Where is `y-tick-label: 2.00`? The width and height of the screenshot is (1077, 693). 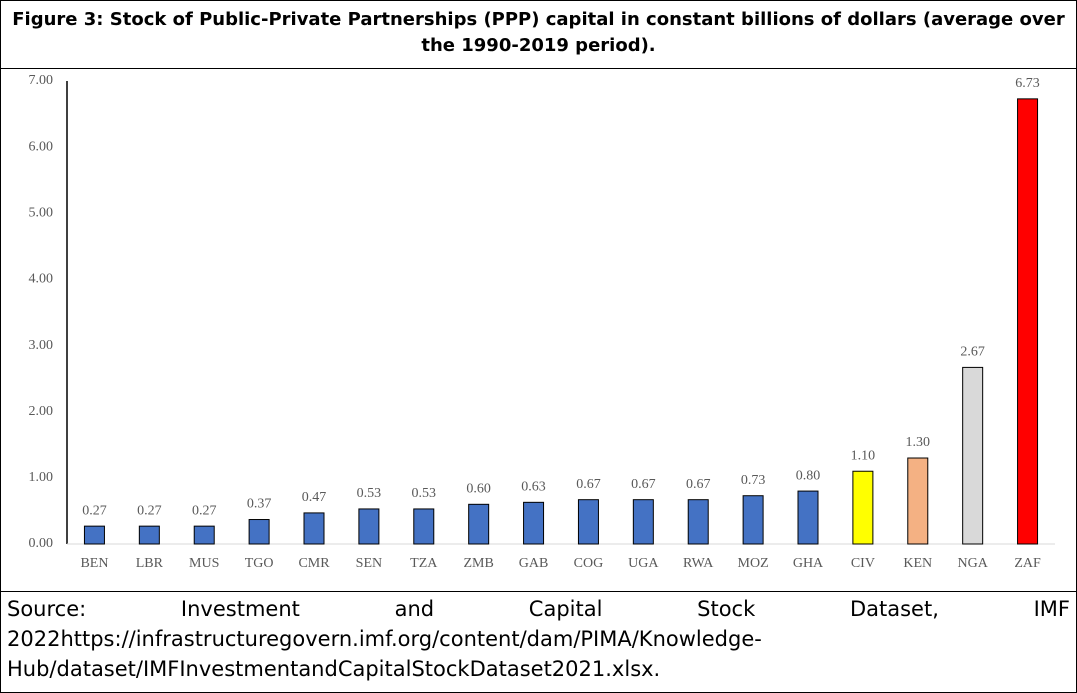 y-tick-label: 2.00 is located at coordinates (41, 411).